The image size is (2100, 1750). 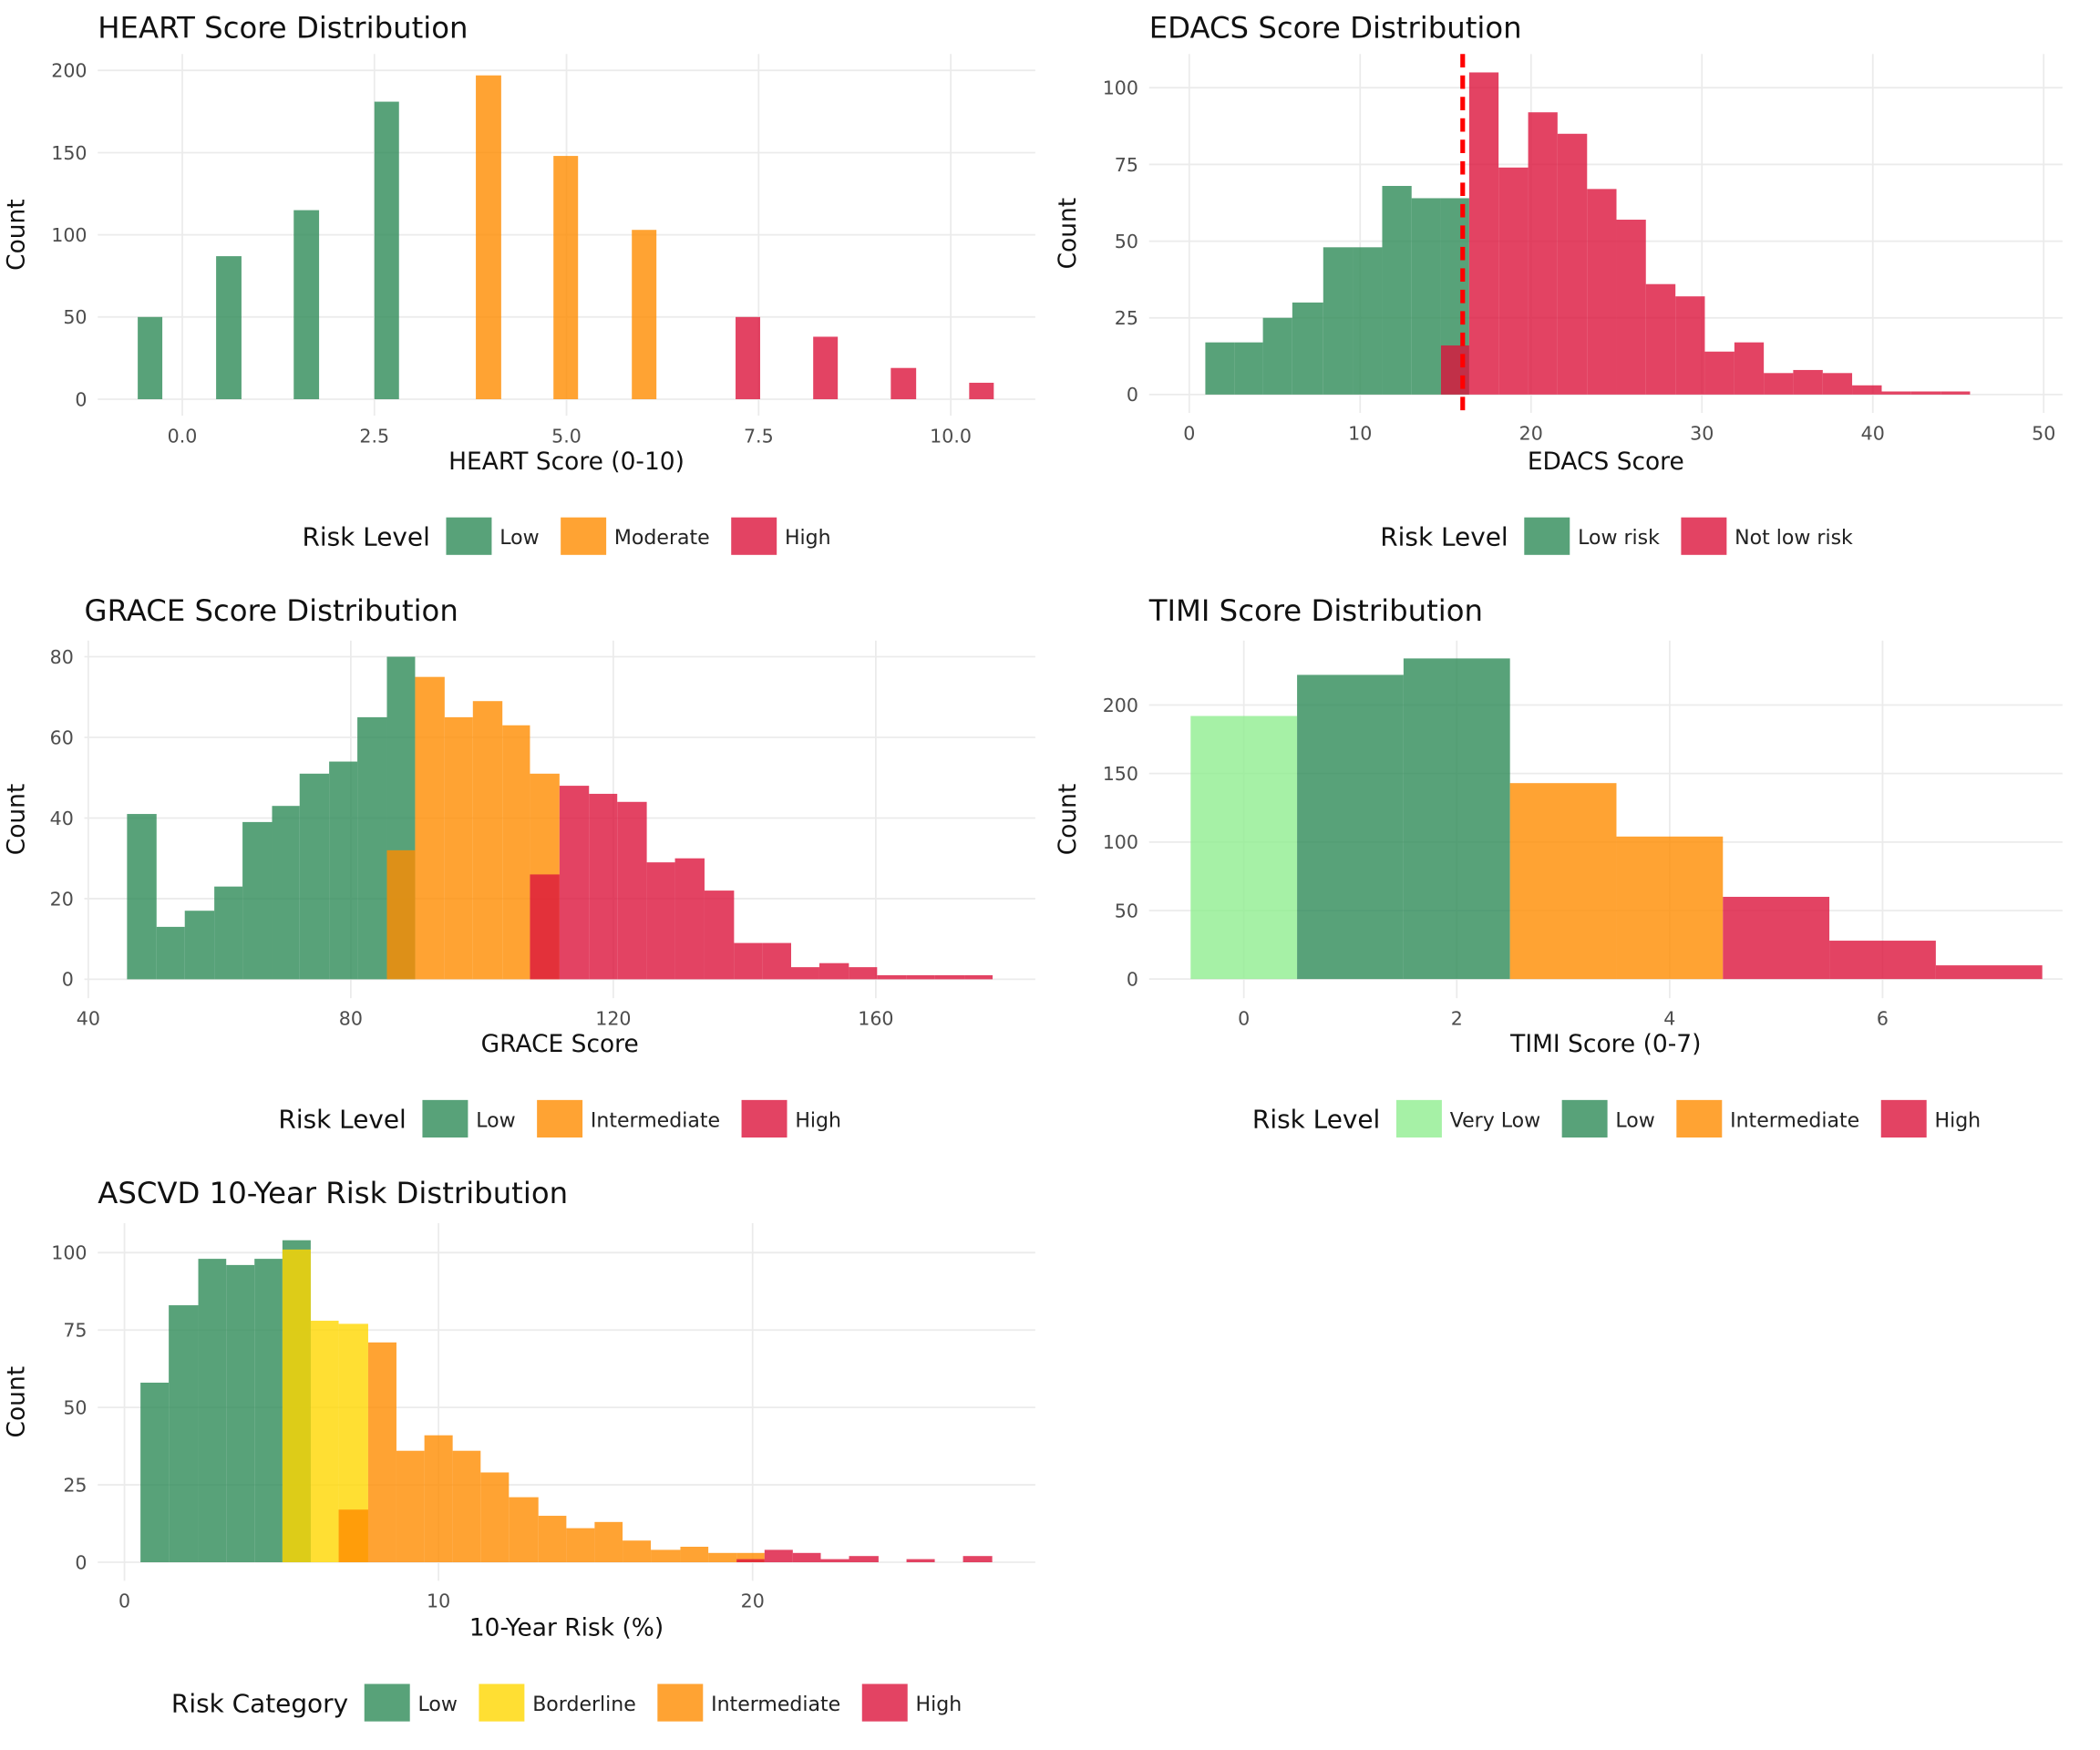 I want to click on y-tick-label: 40, so click(x=62, y=819).